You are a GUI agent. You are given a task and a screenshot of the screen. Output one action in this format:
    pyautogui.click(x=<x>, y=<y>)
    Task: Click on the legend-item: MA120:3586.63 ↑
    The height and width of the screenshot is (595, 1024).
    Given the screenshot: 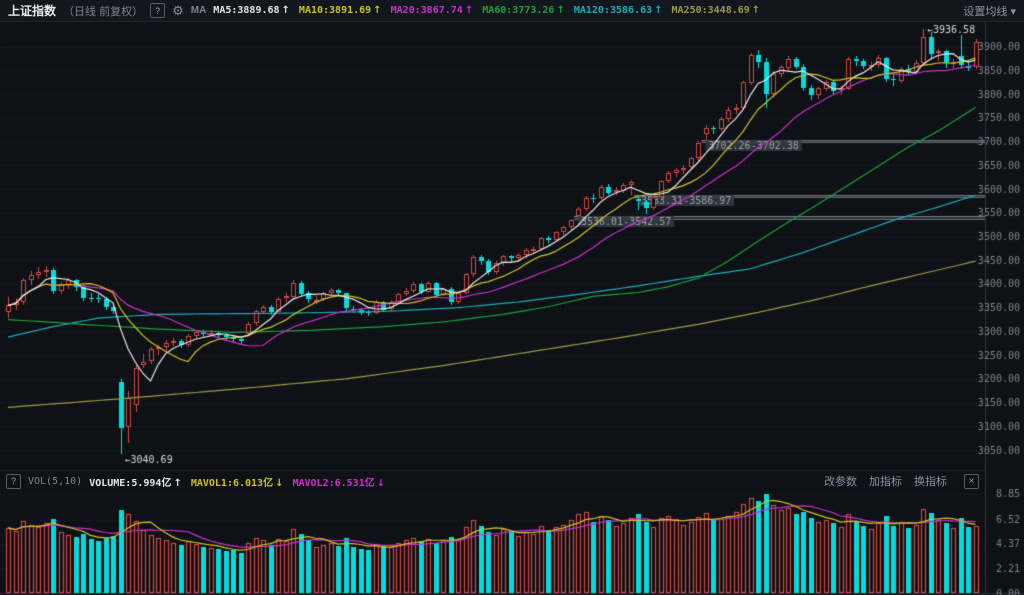 What is the action you would take?
    pyautogui.click(x=618, y=10)
    